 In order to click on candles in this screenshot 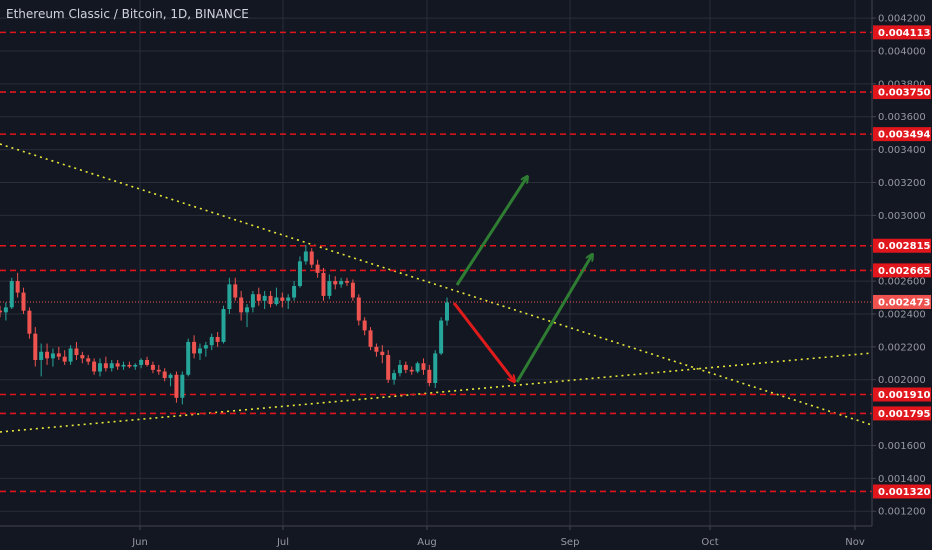, I will do `click(224, 324)`.